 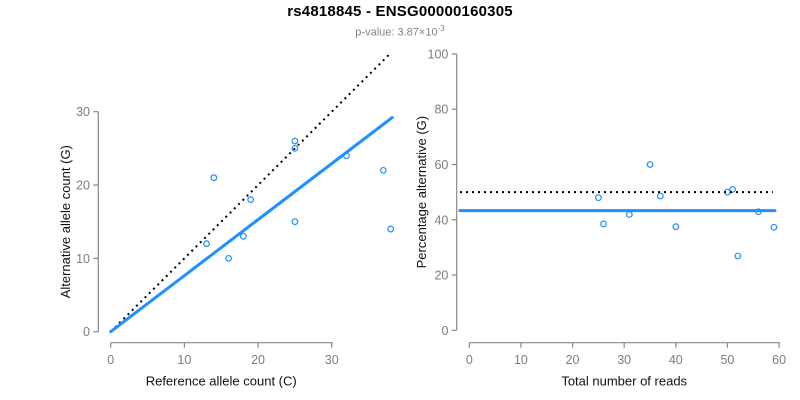 I want to click on y-axis-tick-label: 100, so click(x=438, y=54).